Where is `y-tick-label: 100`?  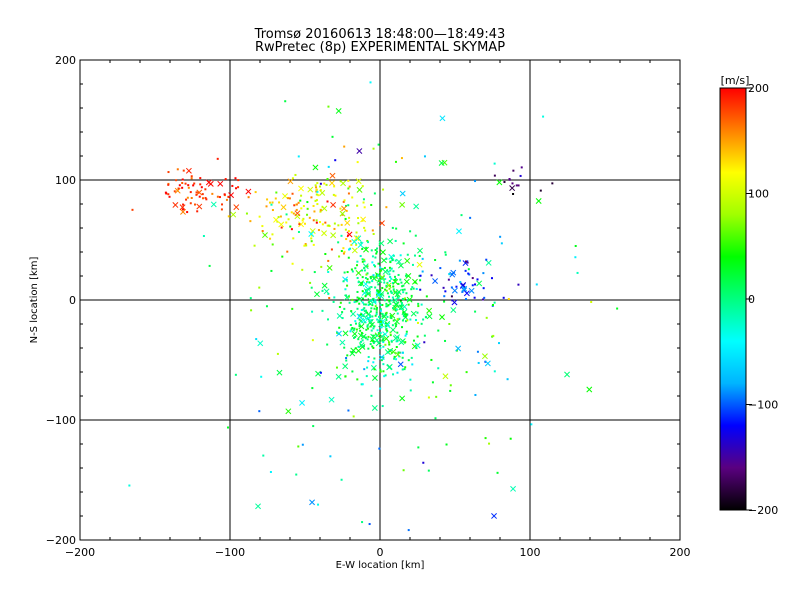
y-tick-label: 100 is located at coordinates (65, 180).